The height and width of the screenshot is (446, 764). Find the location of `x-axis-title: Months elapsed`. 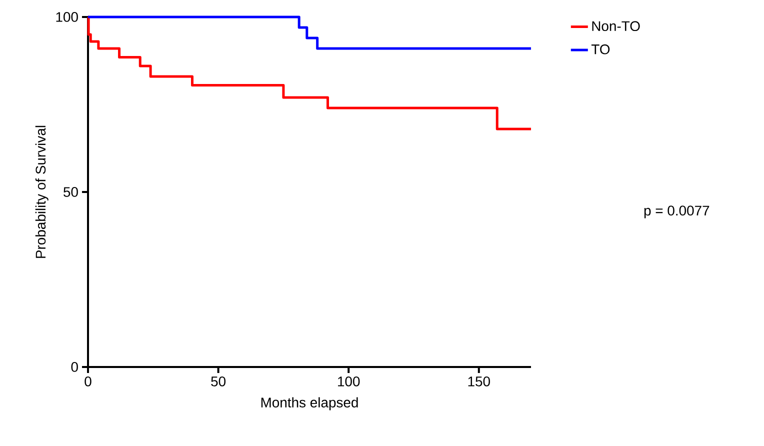

x-axis-title: Months elapsed is located at coordinates (309, 403).